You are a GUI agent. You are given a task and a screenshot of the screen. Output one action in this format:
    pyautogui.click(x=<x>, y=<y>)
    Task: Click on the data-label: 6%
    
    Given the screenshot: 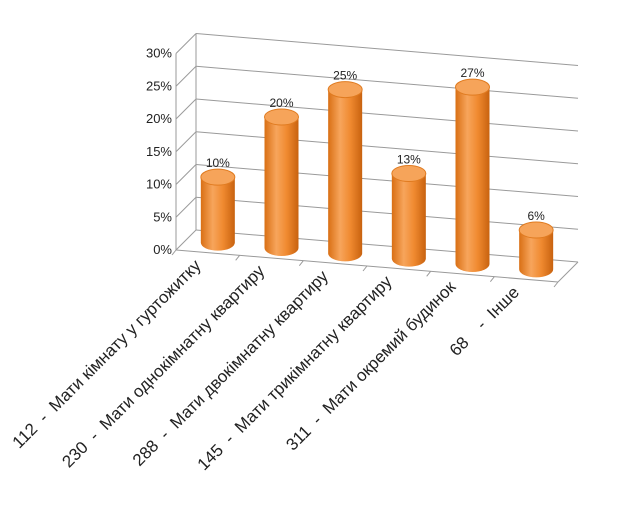 What is the action you would take?
    pyautogui.click(x=536, y=216)
    